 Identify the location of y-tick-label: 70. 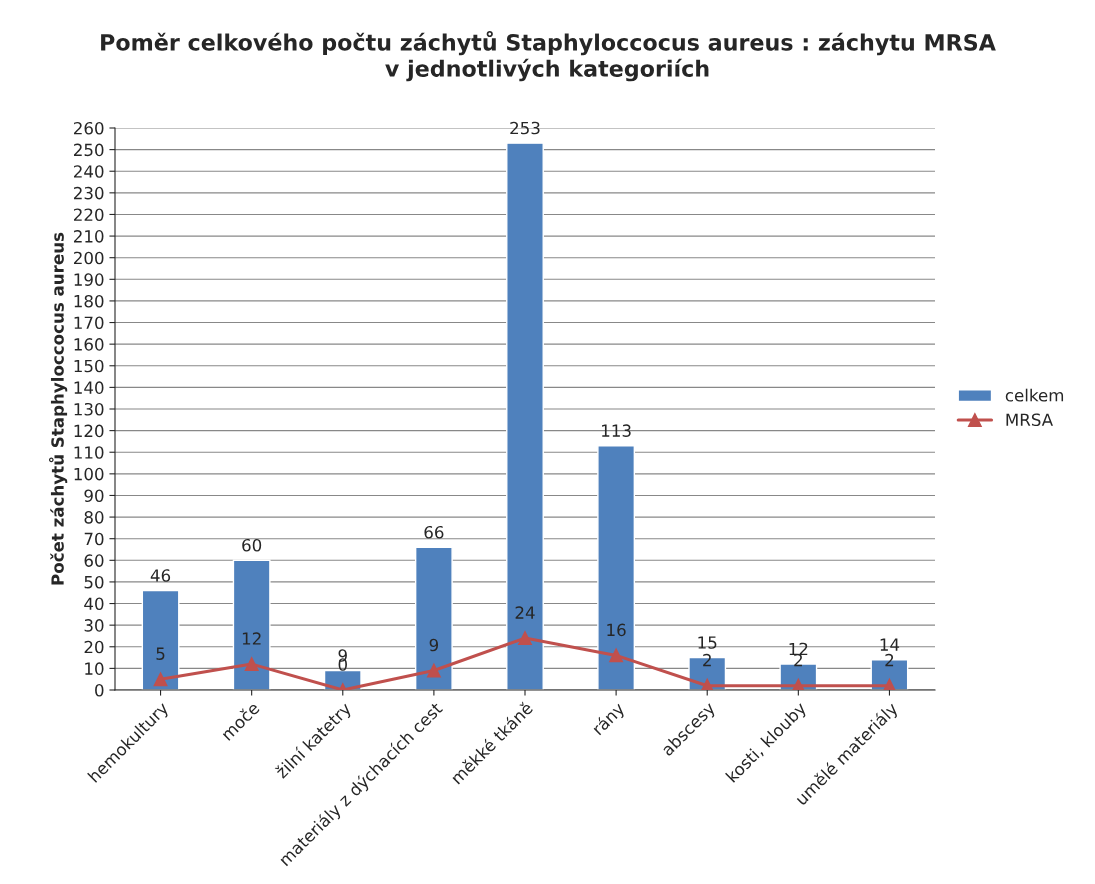
(94, 539).